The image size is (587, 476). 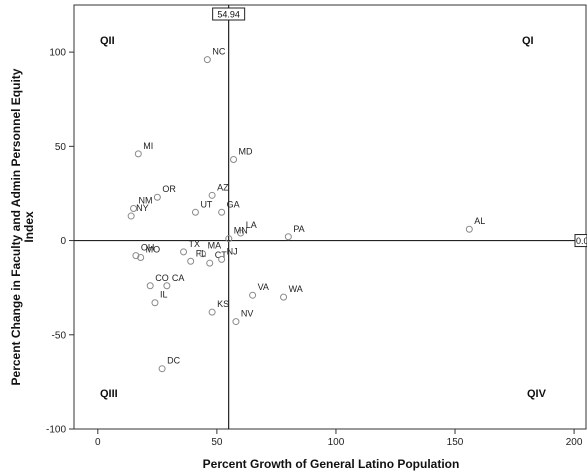 I want to click on point-label: MO, so click(x=153, y=250).